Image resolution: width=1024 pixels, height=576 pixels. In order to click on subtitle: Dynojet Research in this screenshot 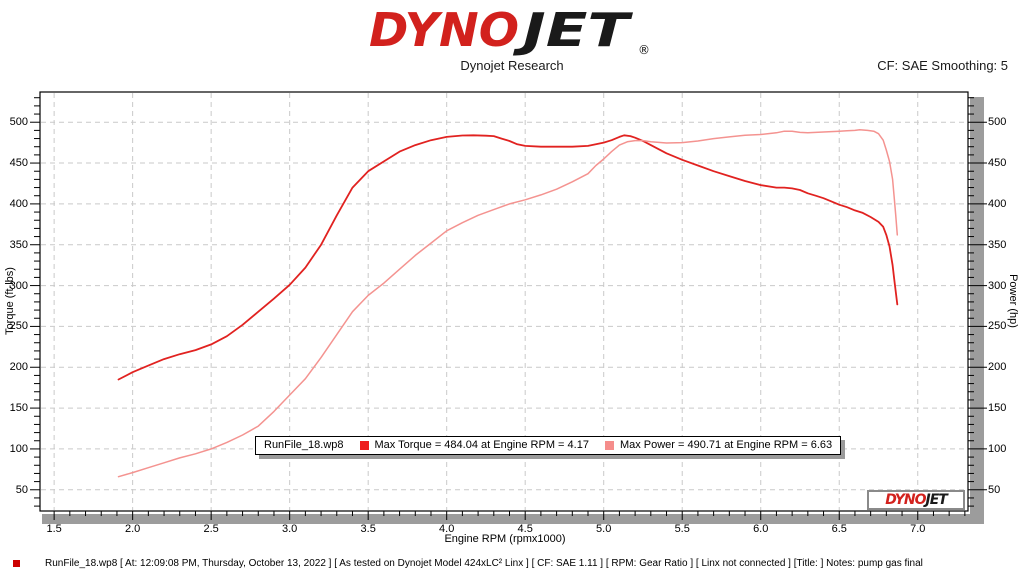, I will do `click(512, 65)`.